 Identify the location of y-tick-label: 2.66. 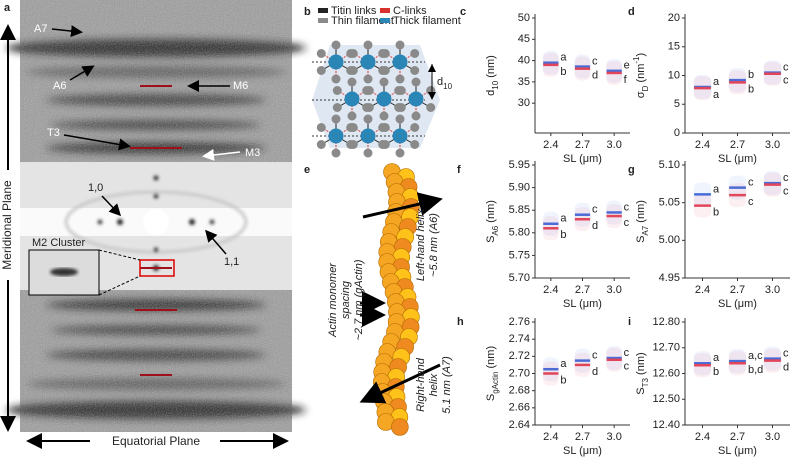
(519, 408).